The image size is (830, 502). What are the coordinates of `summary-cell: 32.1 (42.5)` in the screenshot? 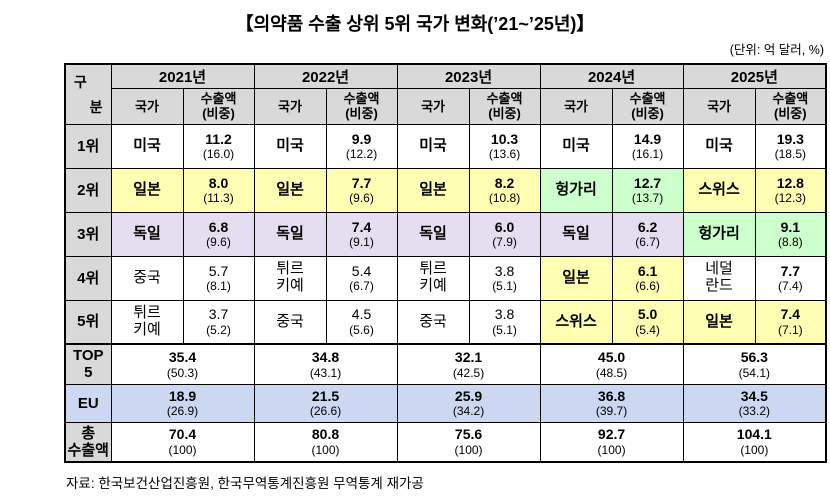 It's located at (468, 364).